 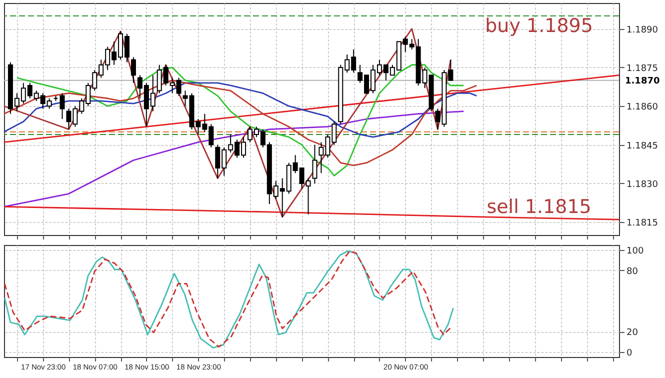 I want to click on annotation: buy 1.1895, so click(x=539, y=25).